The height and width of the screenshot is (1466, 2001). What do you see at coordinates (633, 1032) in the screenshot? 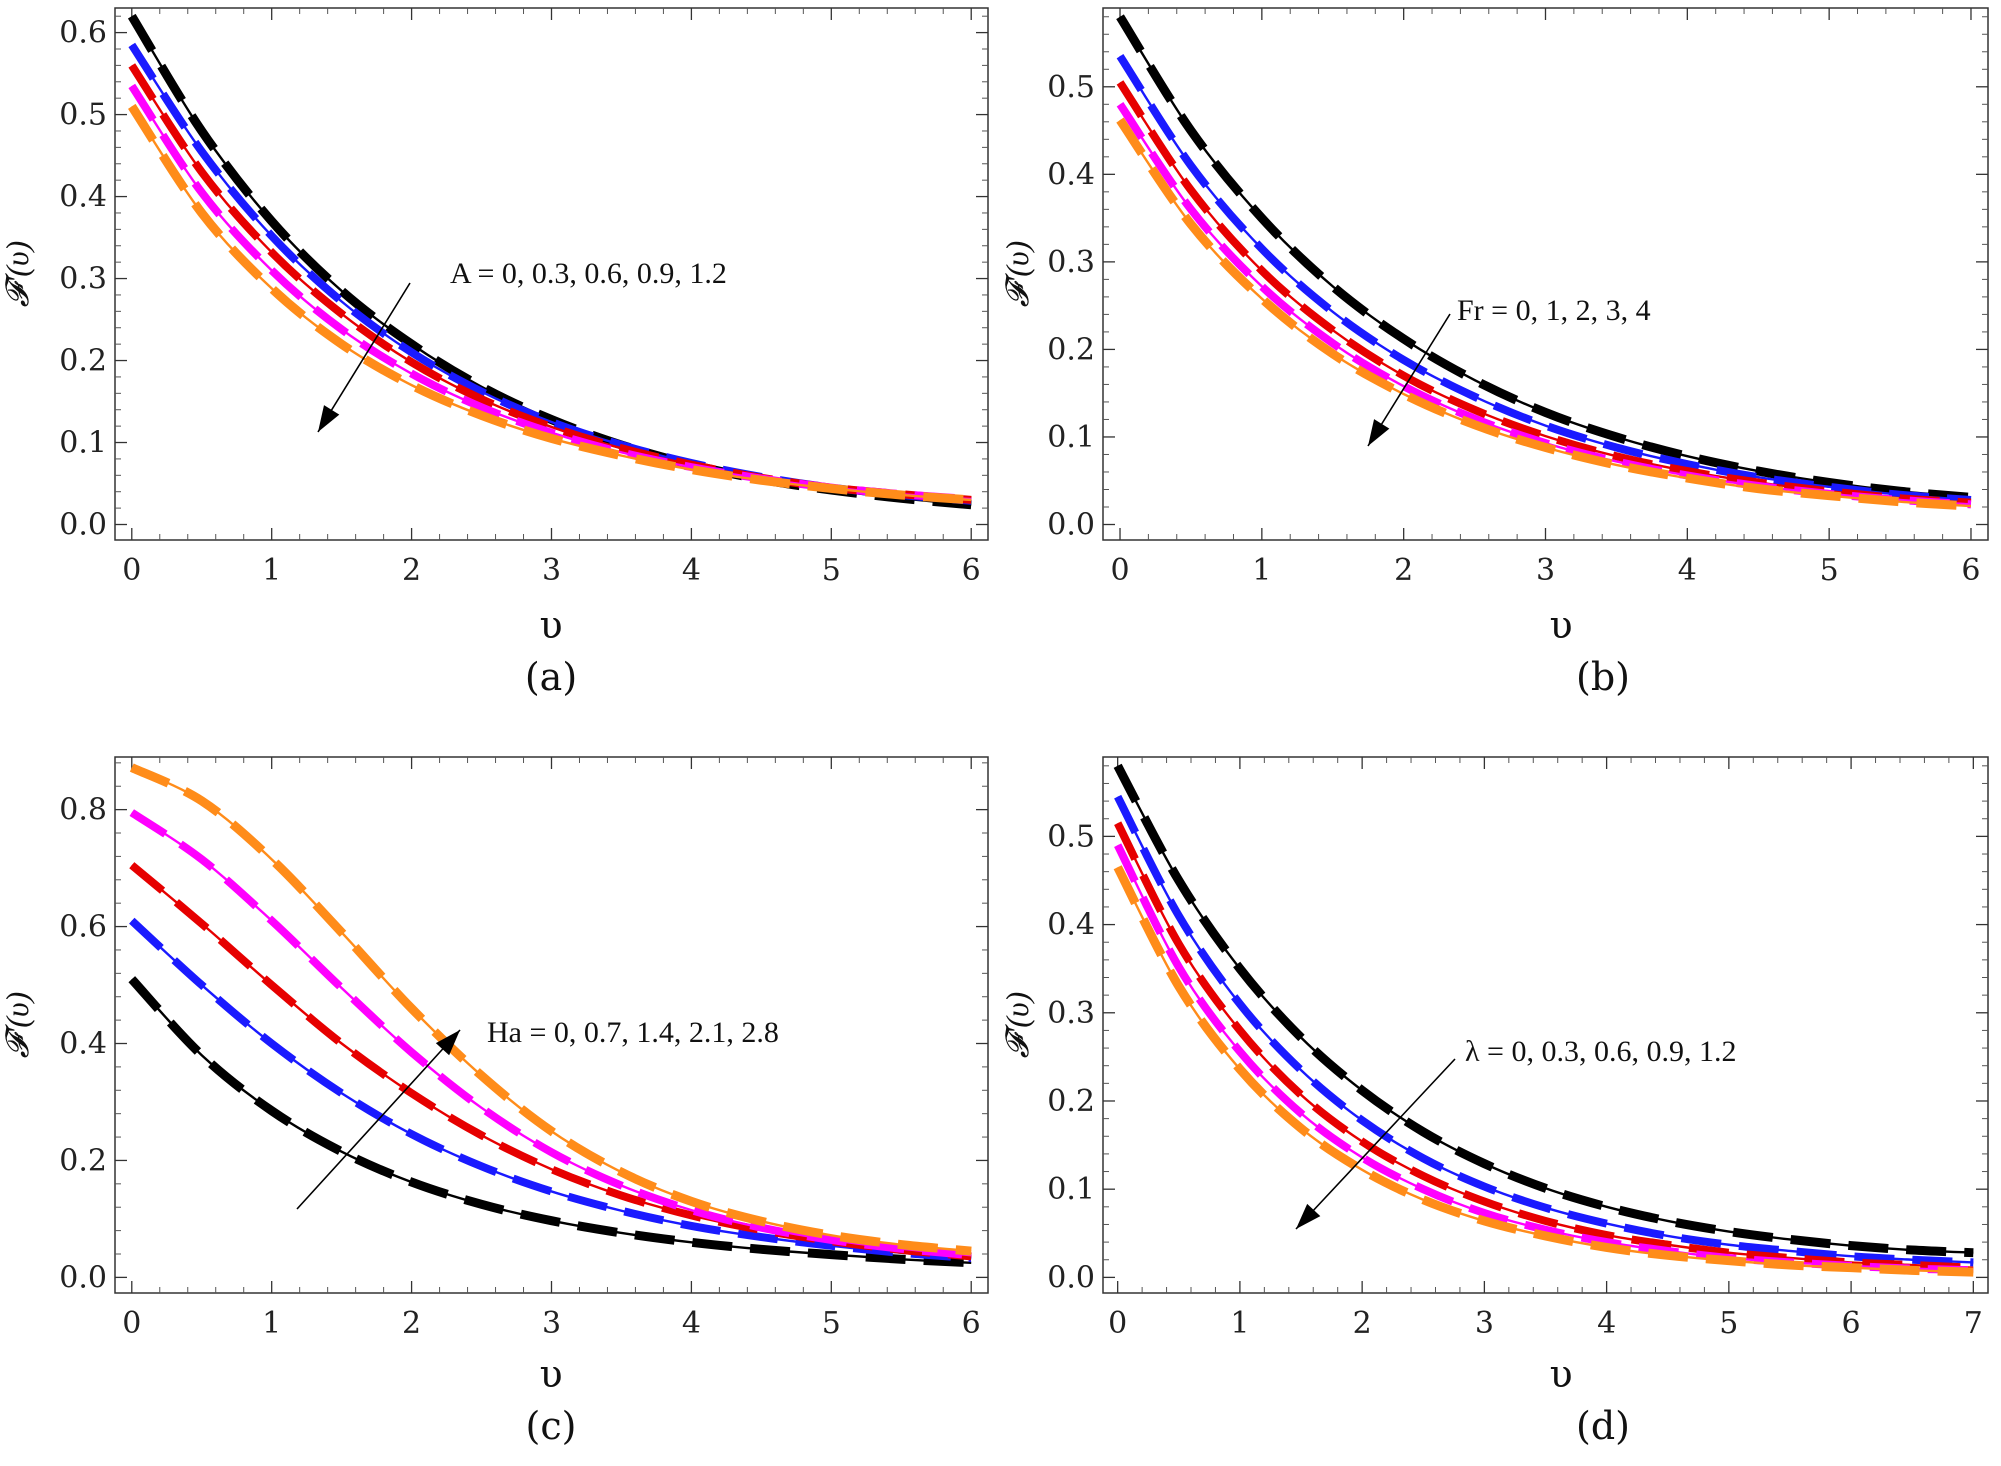
I see `annotation-label: Ha = 0, 0.7, 1.4, 2.1, 2.8` at bounding box center [633, 1032].